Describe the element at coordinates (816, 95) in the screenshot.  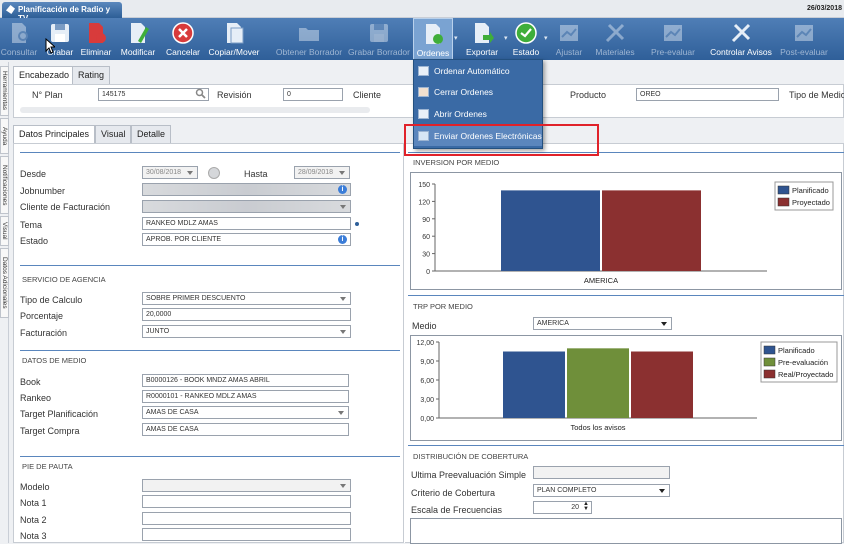
I see `tipo-medio-label: Tipo de Medio` at that location.